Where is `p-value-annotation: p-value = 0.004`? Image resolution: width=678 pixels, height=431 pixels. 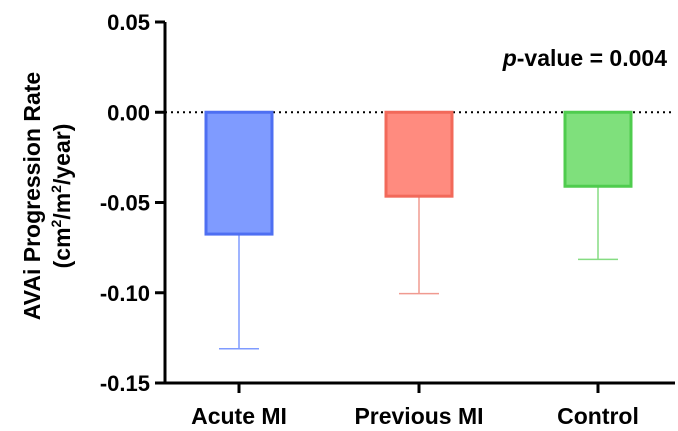
p-value-annotation: p-value = 0.004 is located at coordinates (585, 58).